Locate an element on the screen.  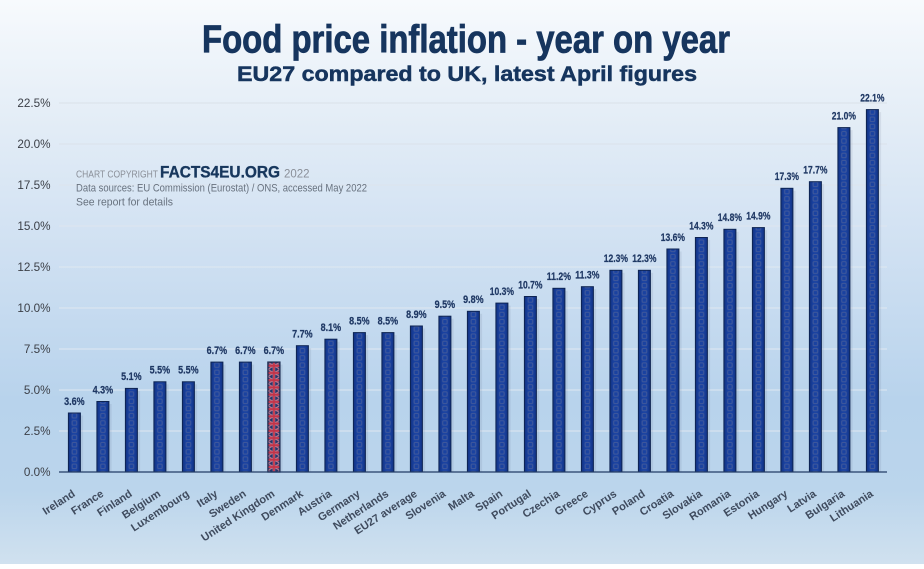
svg-text: 21.0% is located at coordinates (844, 116).